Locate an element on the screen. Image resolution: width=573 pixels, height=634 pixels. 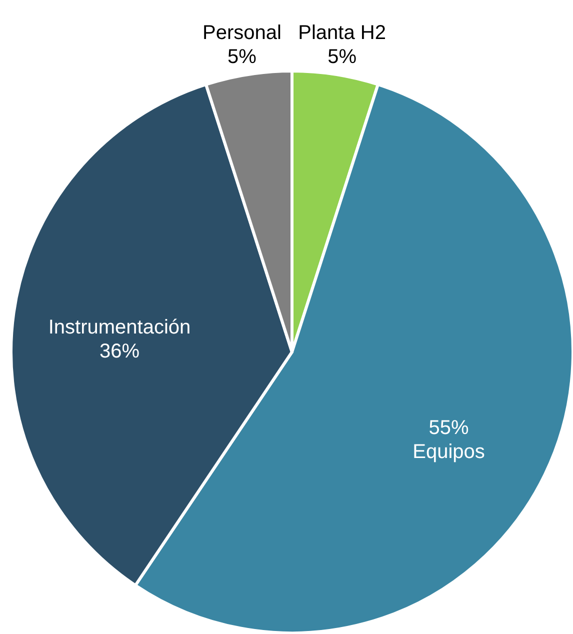
slice-label: Equipos is located at coordinates (448, 451).